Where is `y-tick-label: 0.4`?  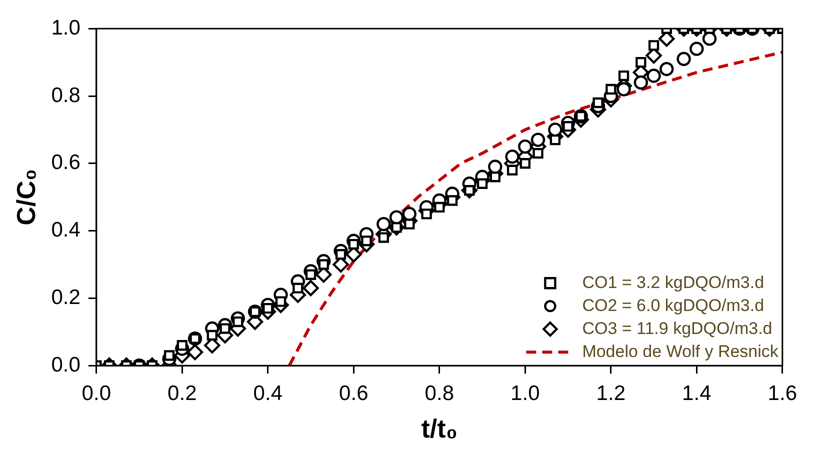 y-tick-label: 0.4 is located at coordinates (66, 230).